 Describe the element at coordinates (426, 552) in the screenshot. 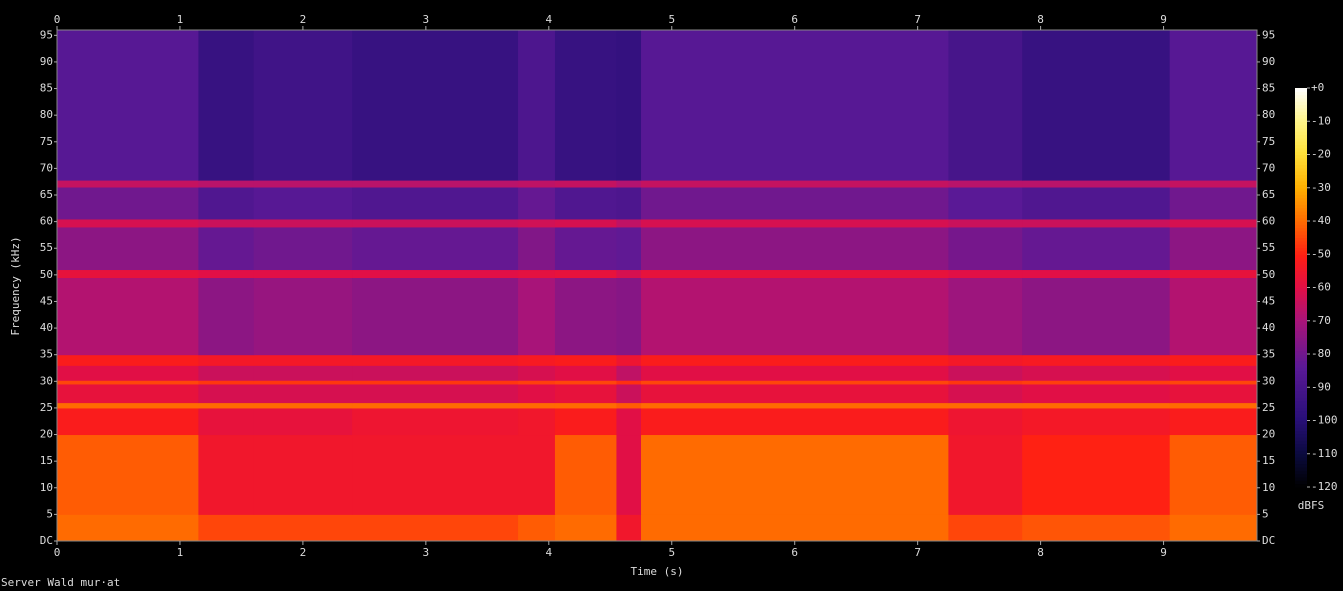

I see `x-tick-label: 3` at that location.